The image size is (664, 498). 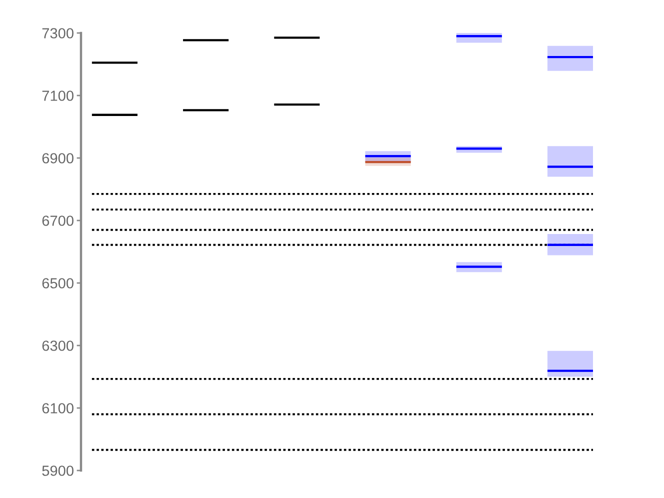 I want to click on y-tick-label: 6900, so click(x=58, y=158).